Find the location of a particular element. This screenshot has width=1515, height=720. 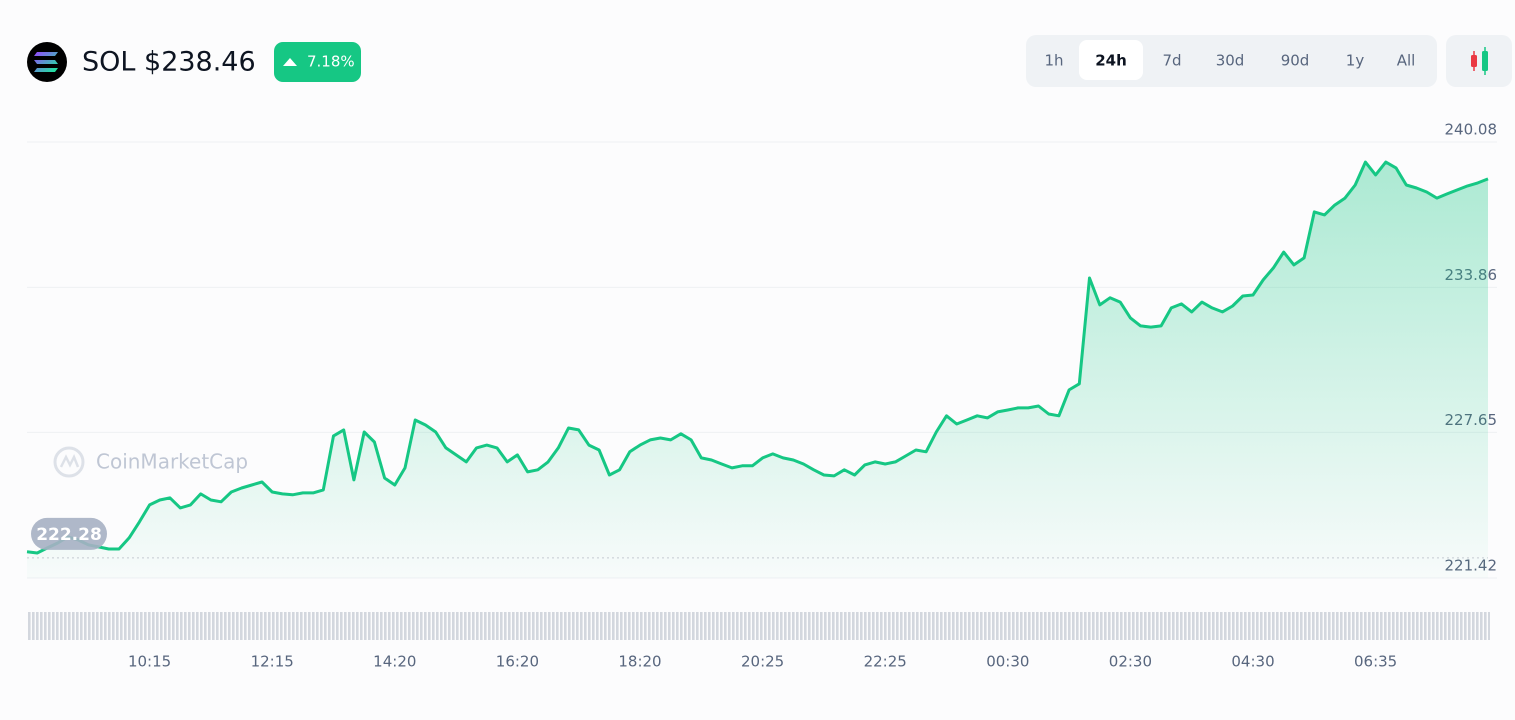

range-button: All is located at coordinates (1406, 61).